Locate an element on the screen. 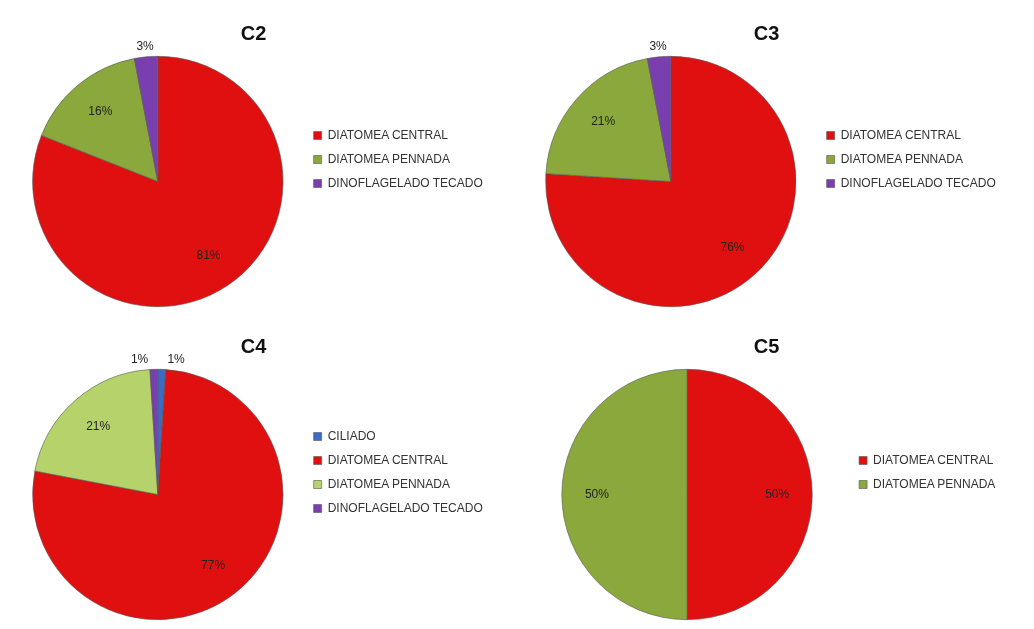  chart-title: C4 is located at coordinates (254, 345).